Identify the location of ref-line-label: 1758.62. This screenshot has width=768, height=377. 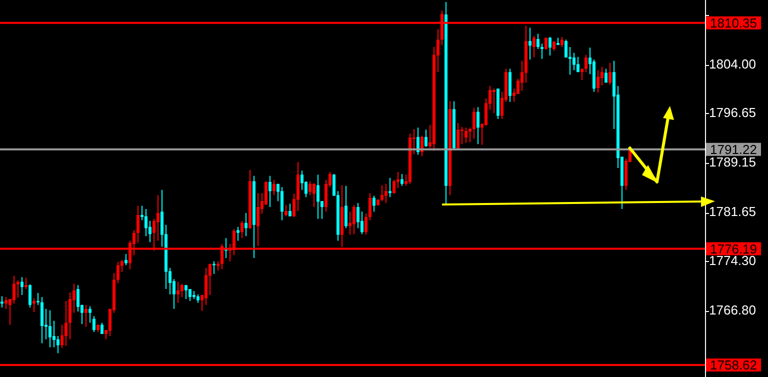
(733, 365).